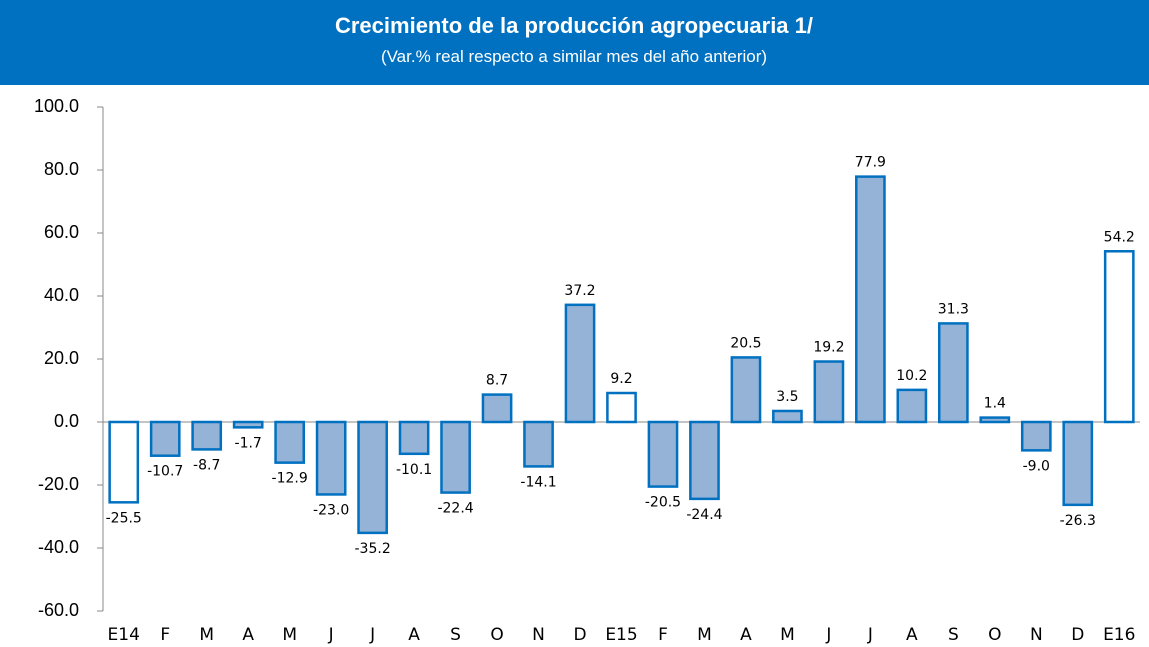  What do you see at coordinates (1078, 521) in the screenshot?
I see `value-label: -26.3` at bounding box center [1078, 521].